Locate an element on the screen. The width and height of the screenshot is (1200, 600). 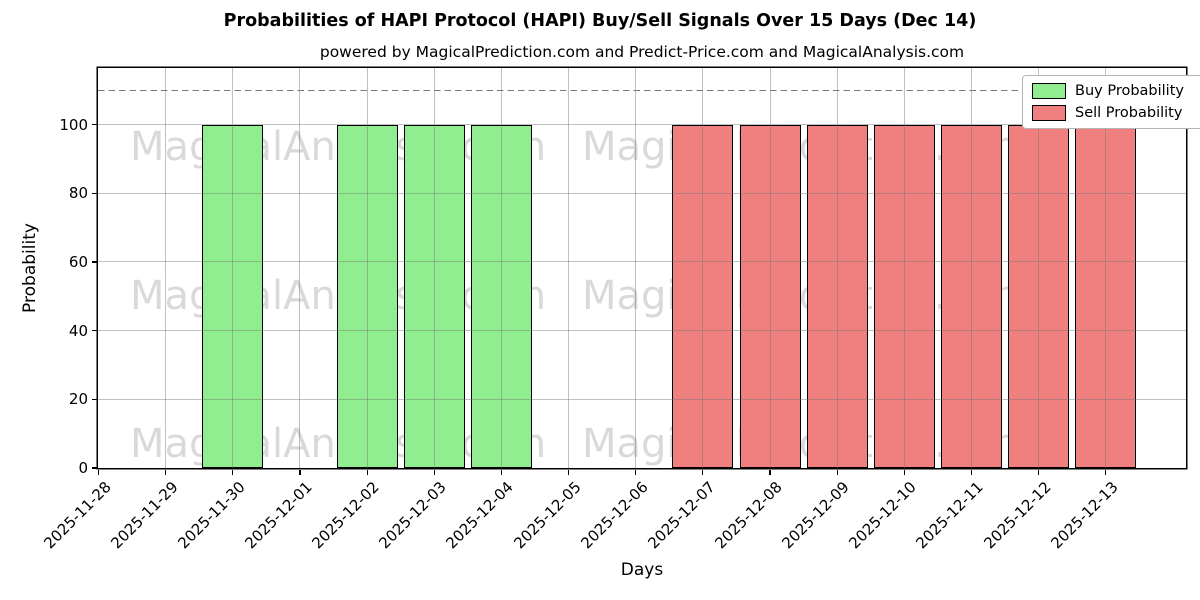
y-axis-label: Probability is located at coordinates (30, 268).